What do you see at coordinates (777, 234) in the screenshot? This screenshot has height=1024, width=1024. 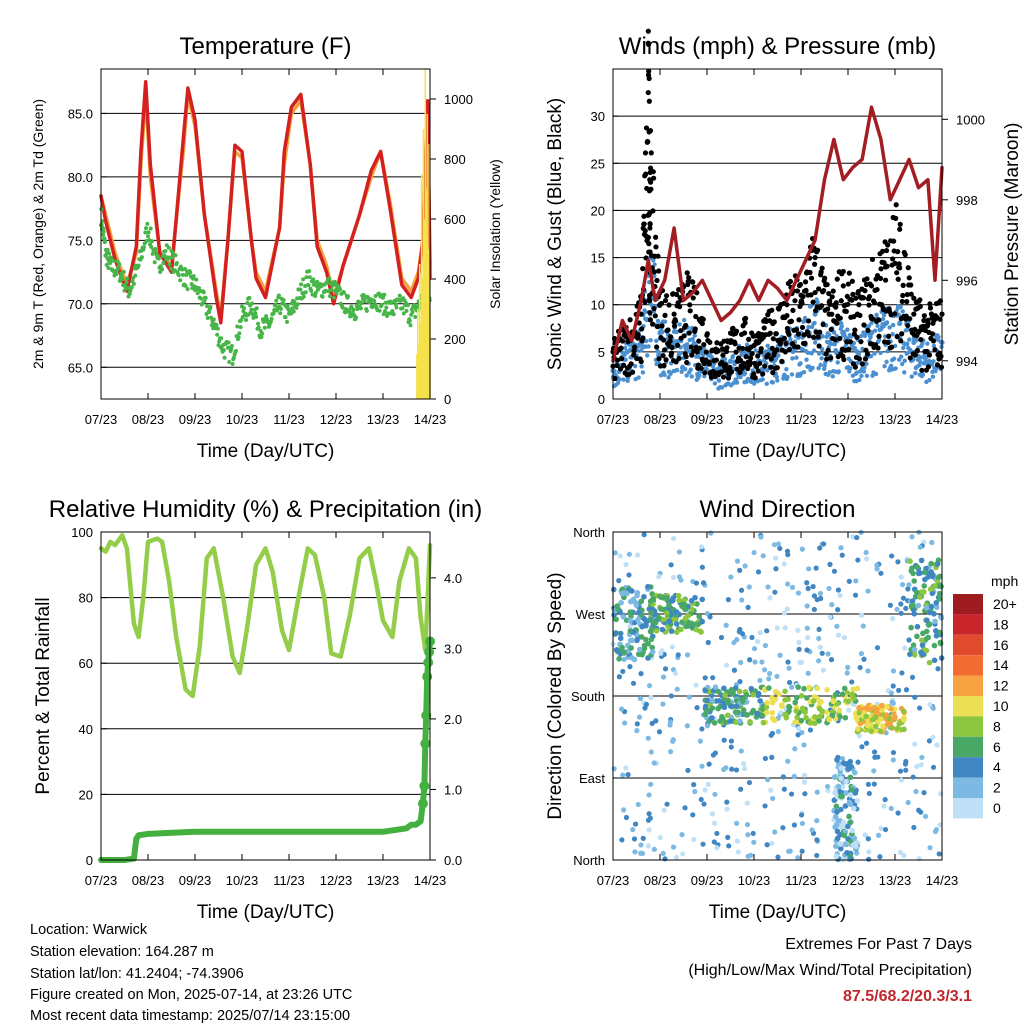 I see `winds-frame` at bounding box center [777, 234].